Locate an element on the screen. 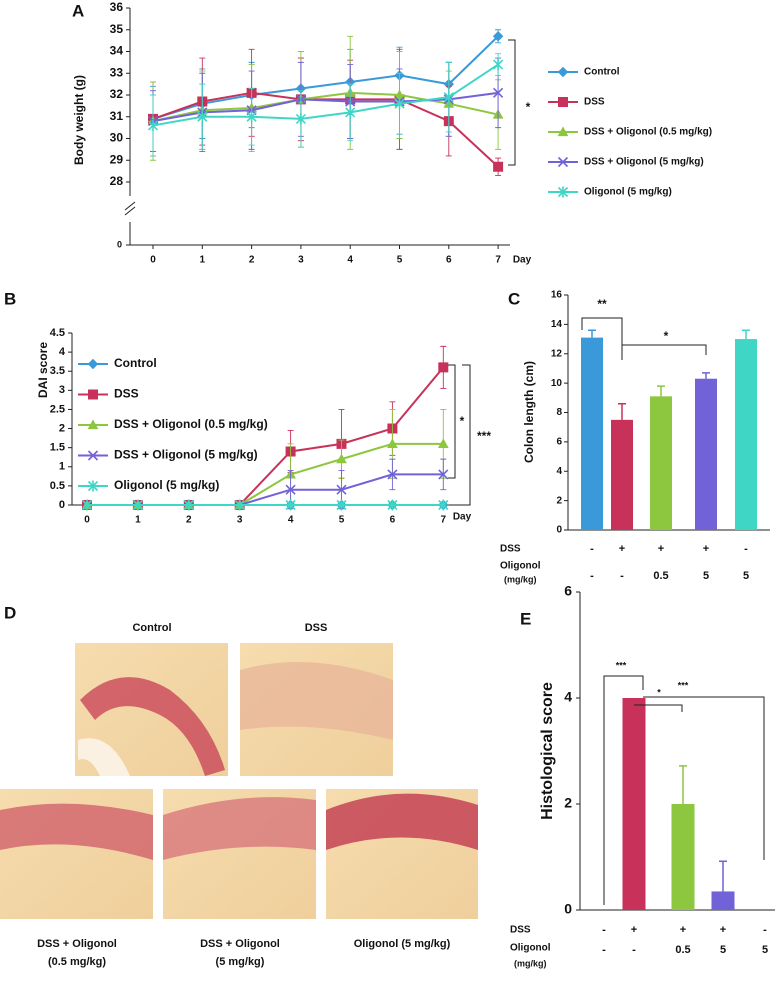 The width and height of the screenshot is (777, 982). x-tick-label: 7 is located at coordinates (498, 260).